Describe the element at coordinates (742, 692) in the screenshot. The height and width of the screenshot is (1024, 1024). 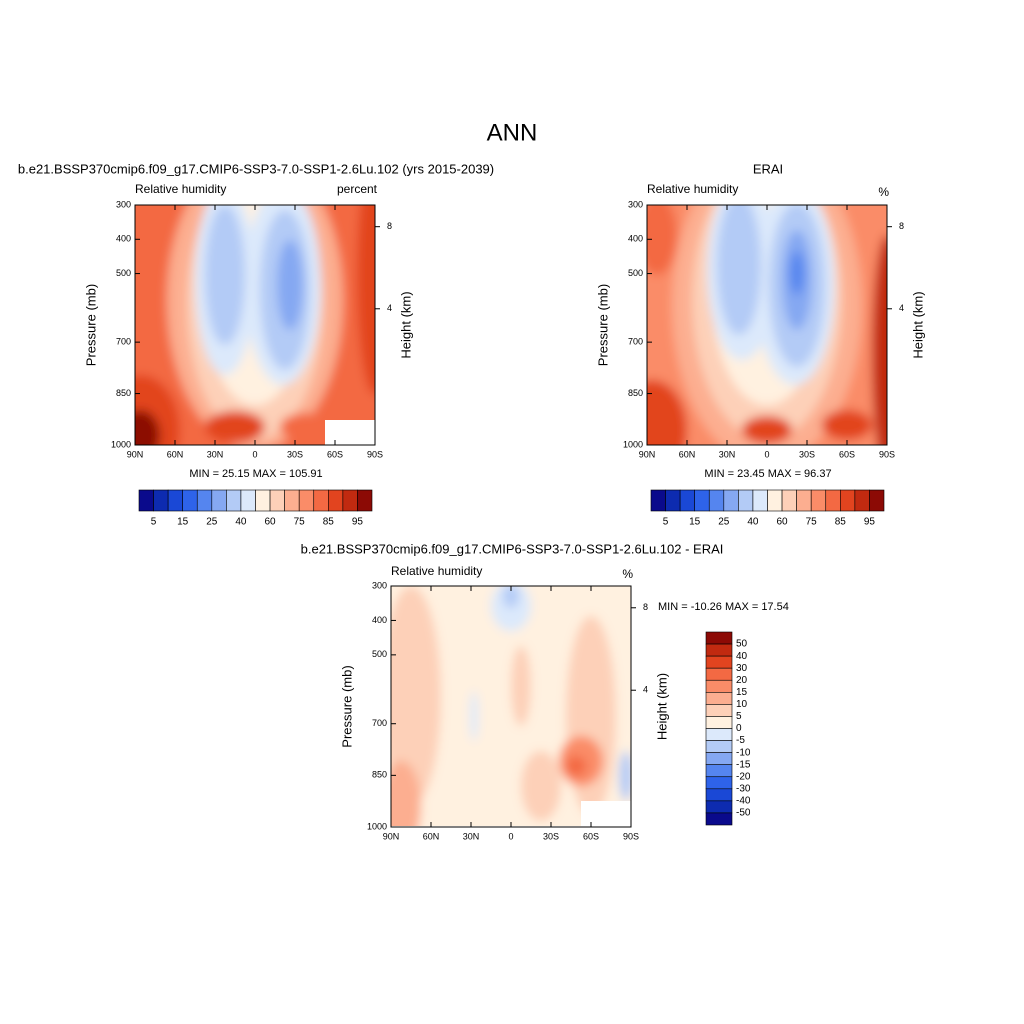
I see `colorbar-label: 15` at that location.